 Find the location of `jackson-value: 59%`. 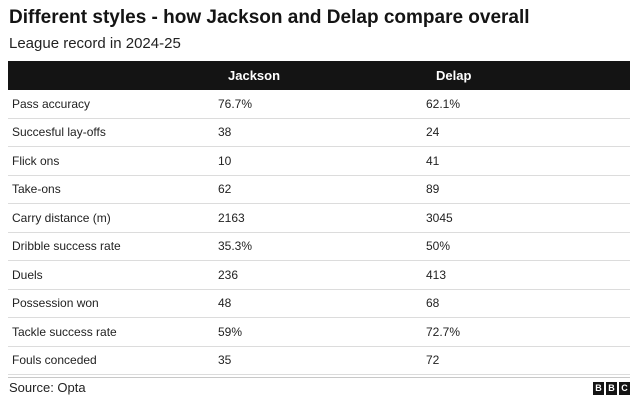

jackson-value: 59% is located at coordinates (320, 332).